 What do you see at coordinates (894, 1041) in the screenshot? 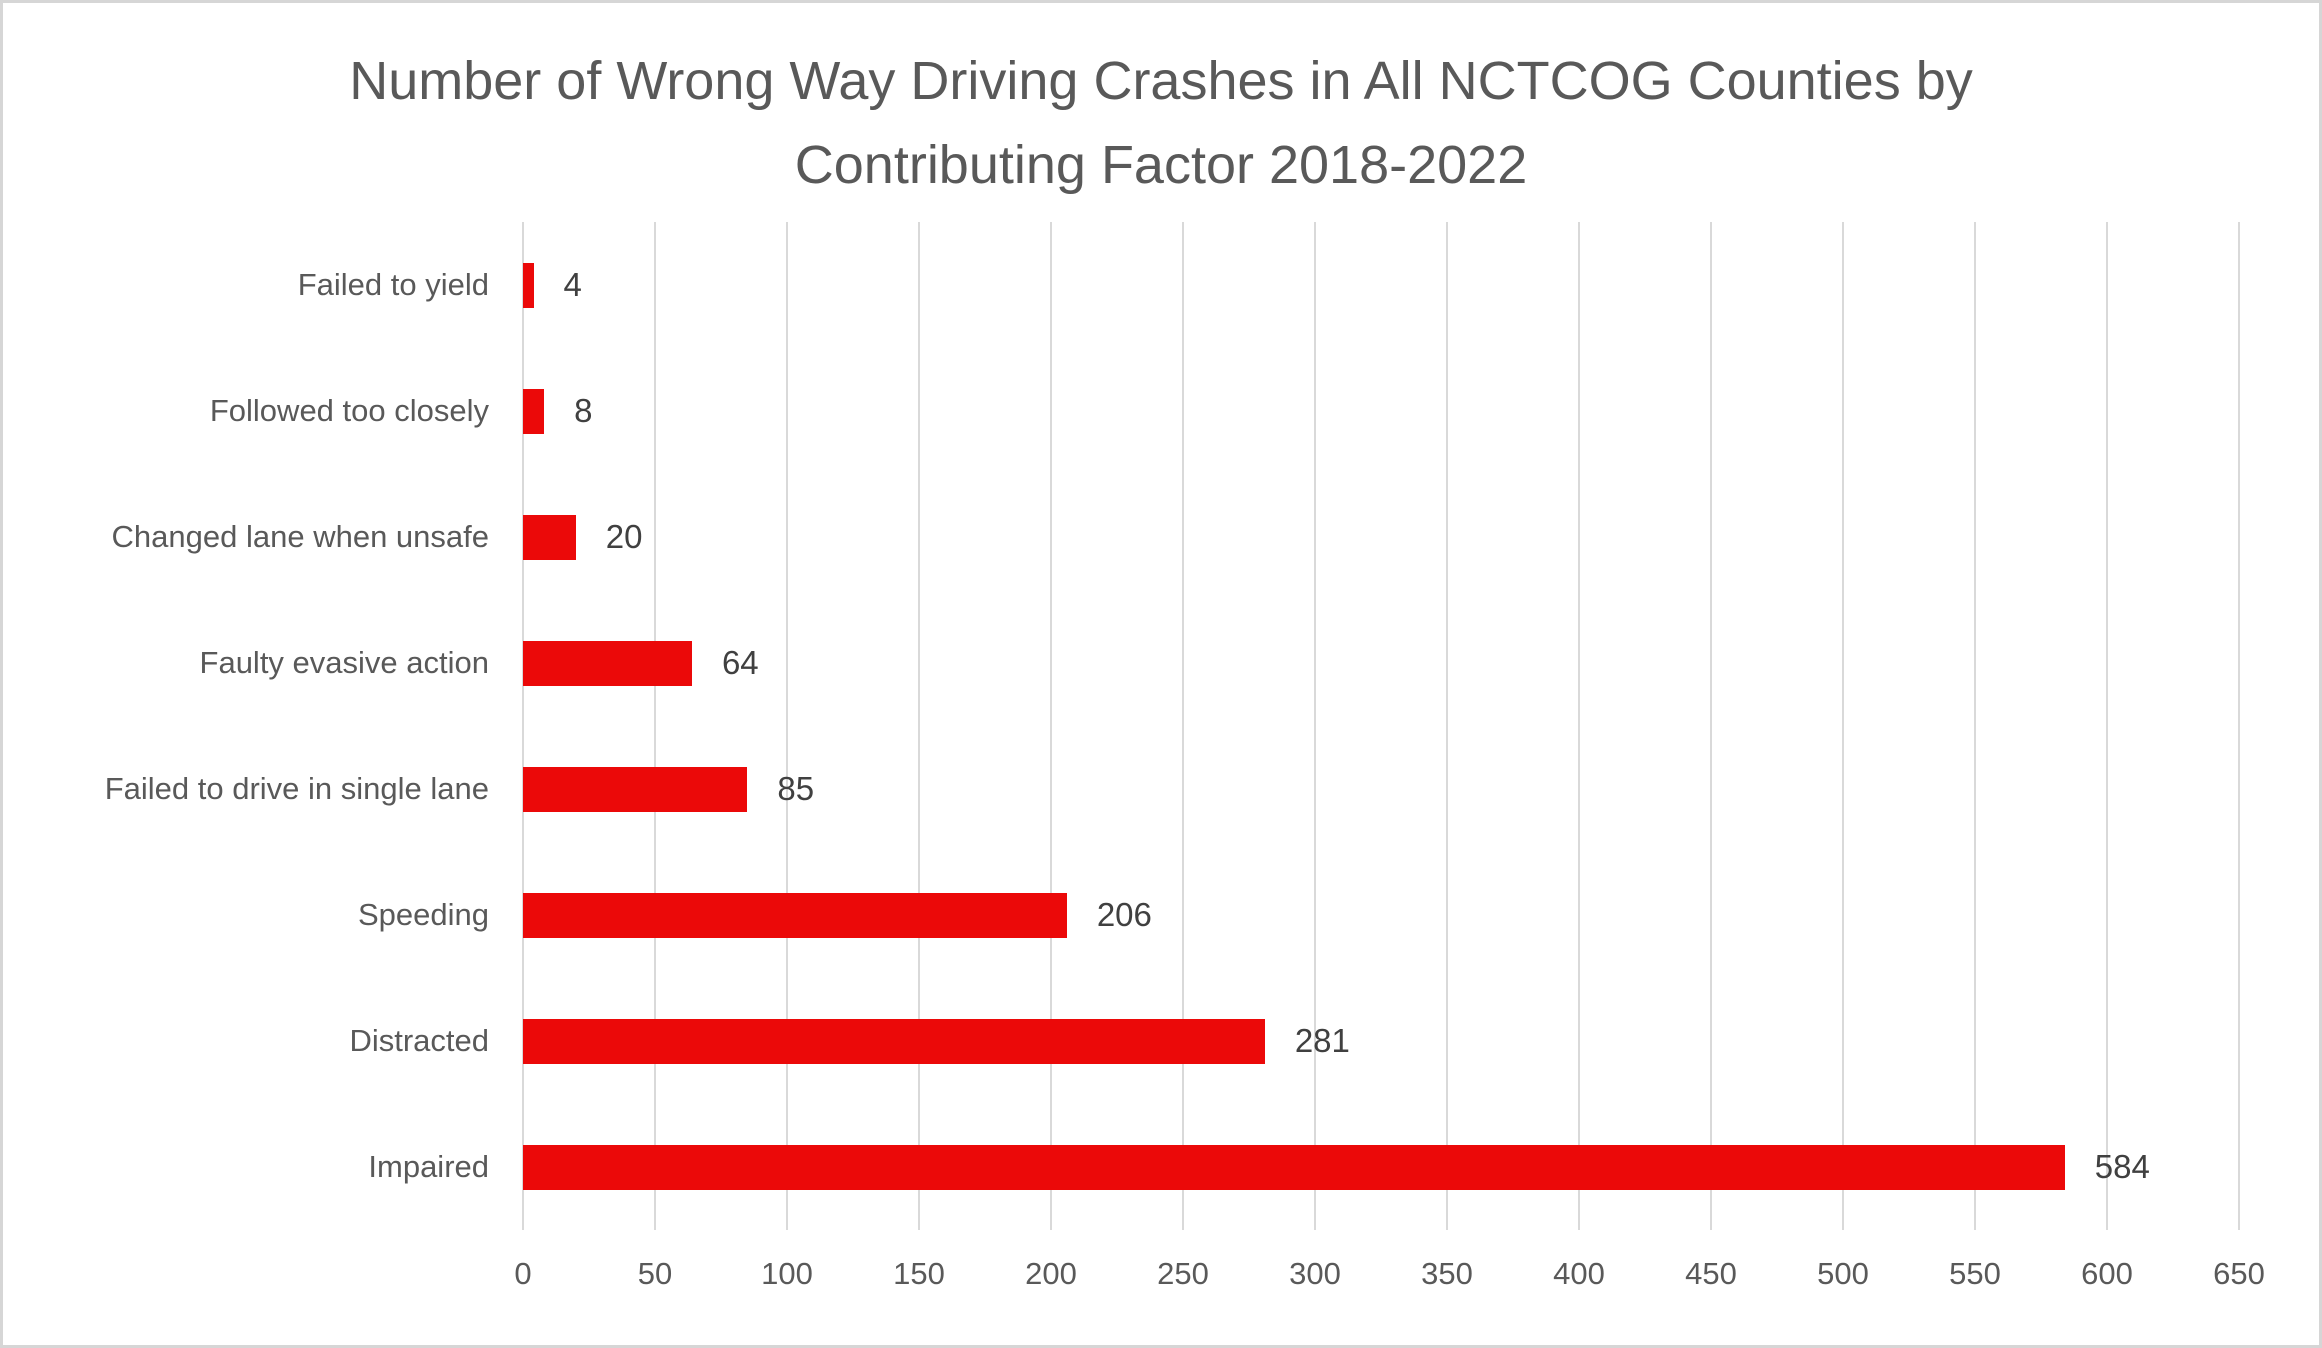
I see `bar-distracted` at bounding box center [894, 1041].